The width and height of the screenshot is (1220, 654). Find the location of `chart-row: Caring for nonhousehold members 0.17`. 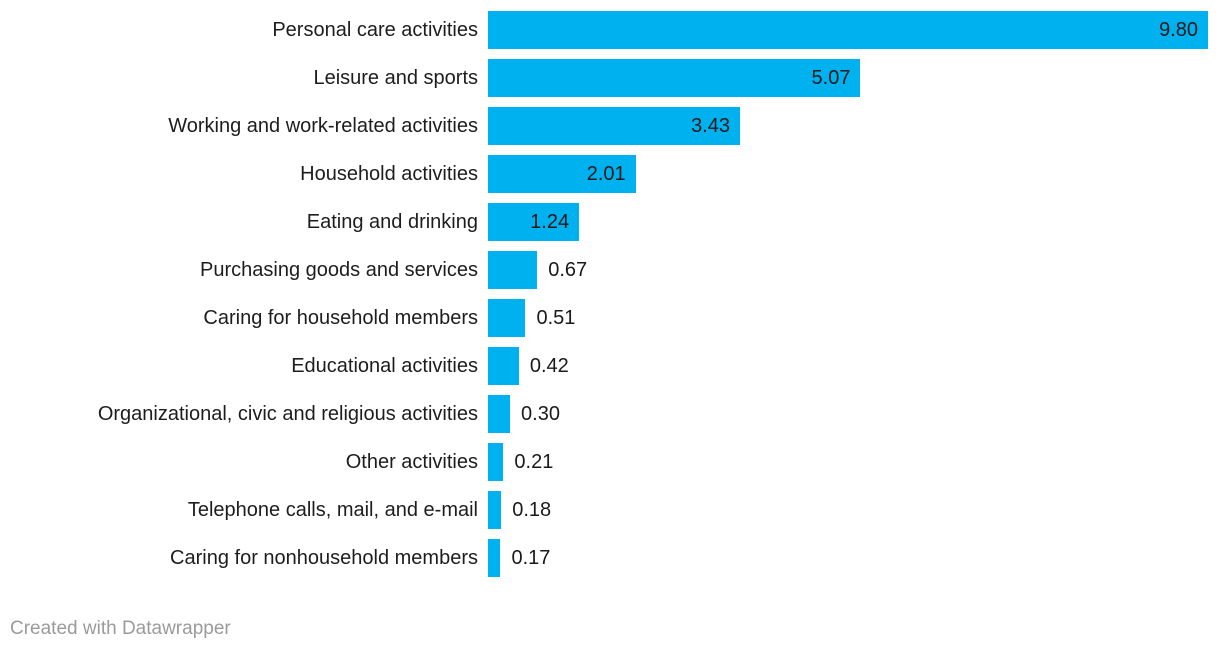

chart-row: Caring for nonhousehold members 0.17 is located at coordinates (610, 558).